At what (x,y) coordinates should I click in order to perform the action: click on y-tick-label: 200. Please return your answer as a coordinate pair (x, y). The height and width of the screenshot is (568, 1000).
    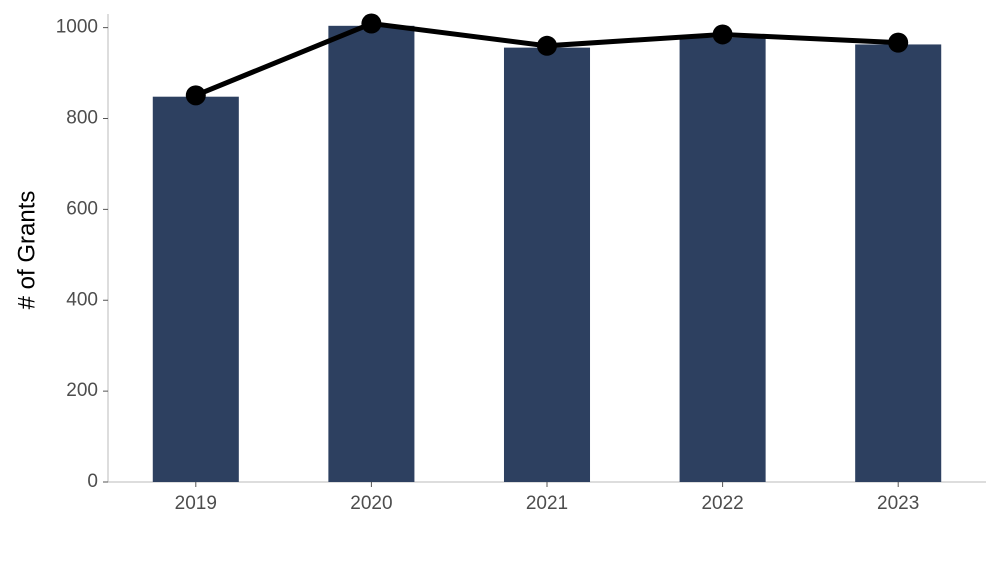
    Looking at the image, I should click on (82, 390).